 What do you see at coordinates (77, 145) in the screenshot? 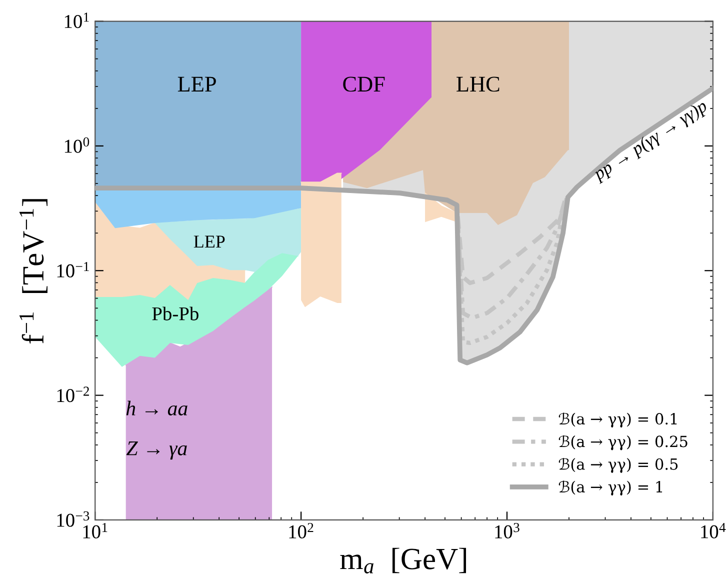
I see `y-tick-label: 10$^{0}$` at bounding box center [77, 145].